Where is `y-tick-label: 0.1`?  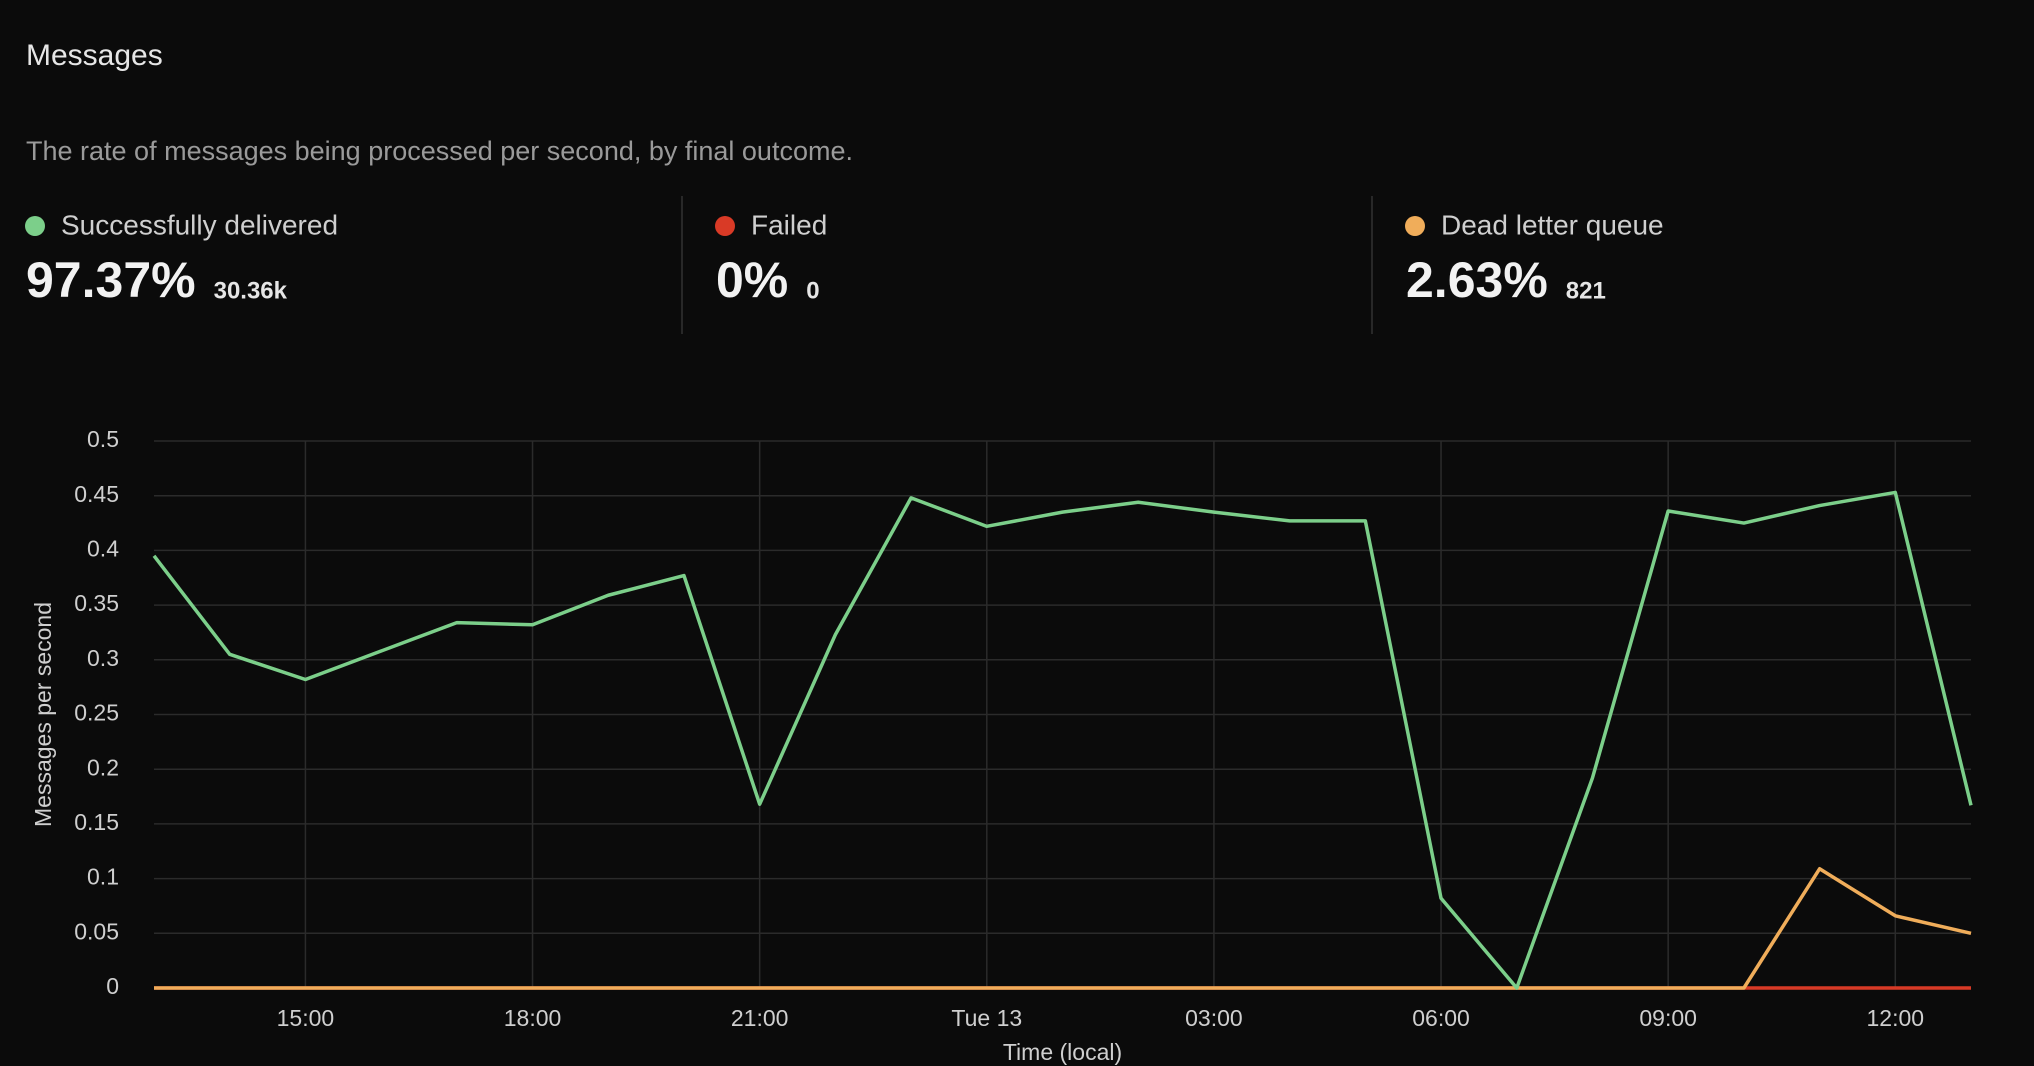
y-tick-label: 0.1 is located at coordinates (103, 877).